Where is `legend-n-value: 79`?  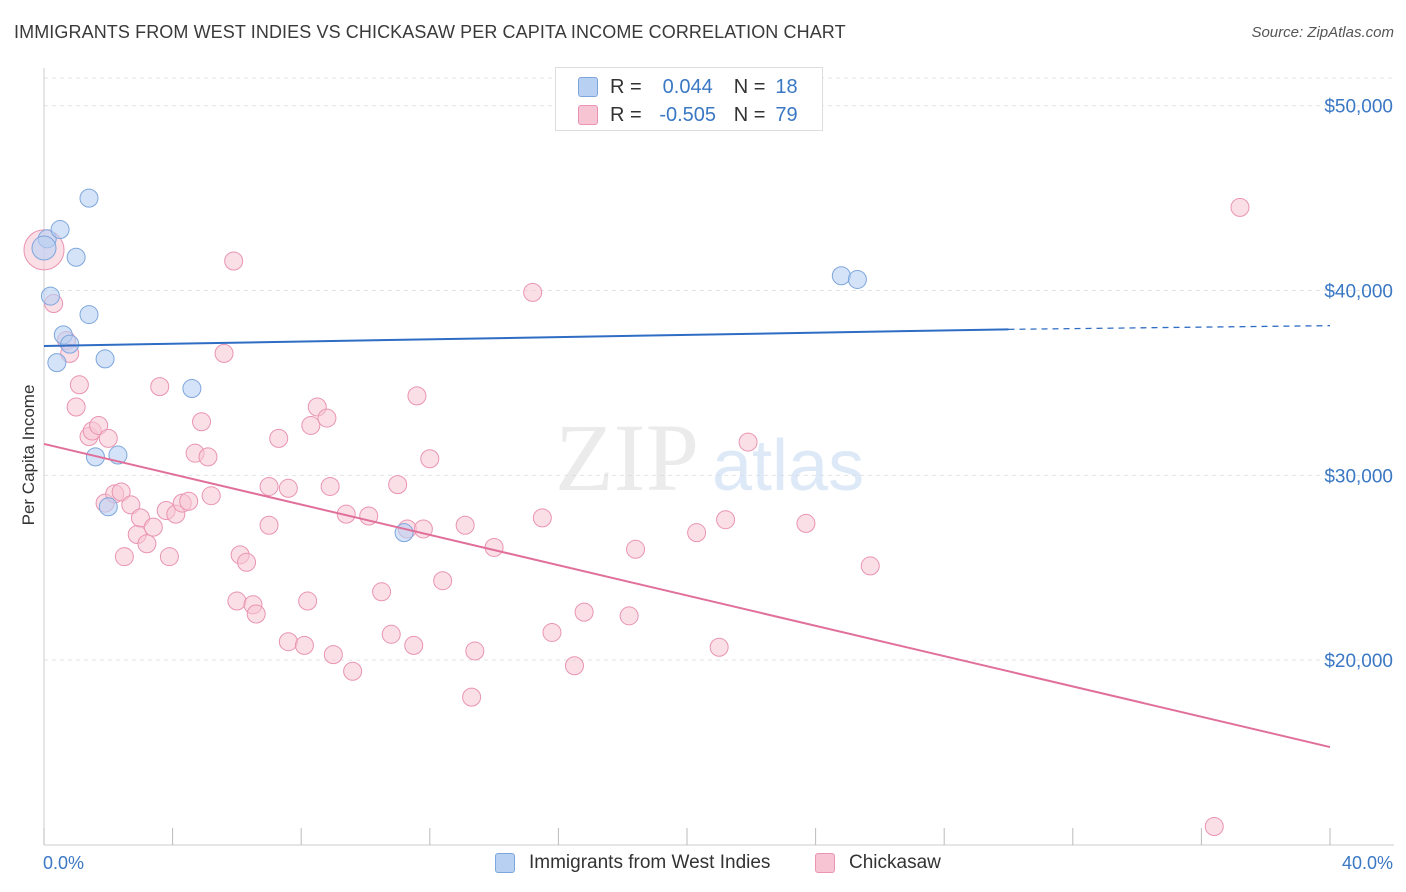
legend-n-value: 79 is located at coordinates (786, 114).